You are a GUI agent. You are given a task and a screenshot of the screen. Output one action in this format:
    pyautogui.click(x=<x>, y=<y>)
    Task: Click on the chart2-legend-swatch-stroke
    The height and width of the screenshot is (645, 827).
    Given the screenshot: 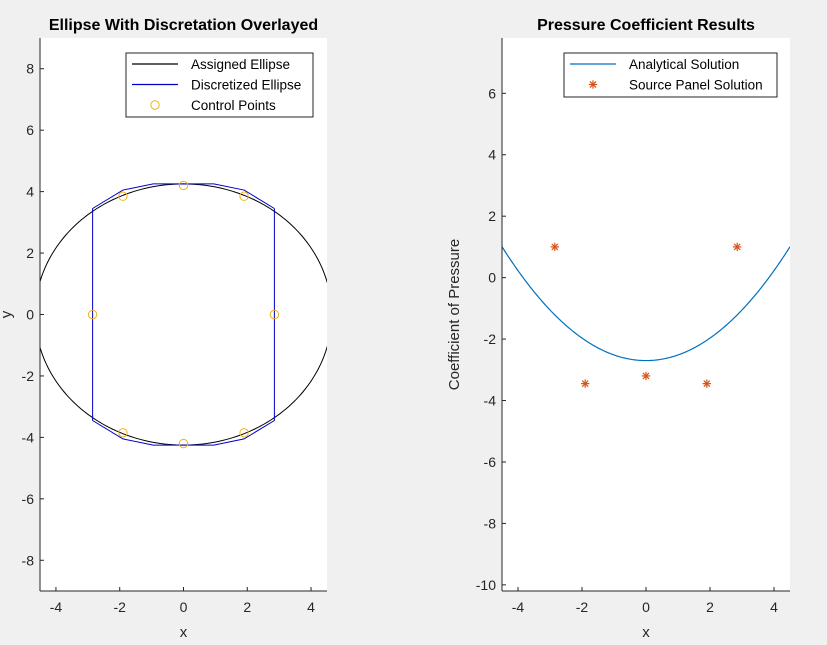 What is the action you would take?
    pyautogui.click(x=593, y=84)
    